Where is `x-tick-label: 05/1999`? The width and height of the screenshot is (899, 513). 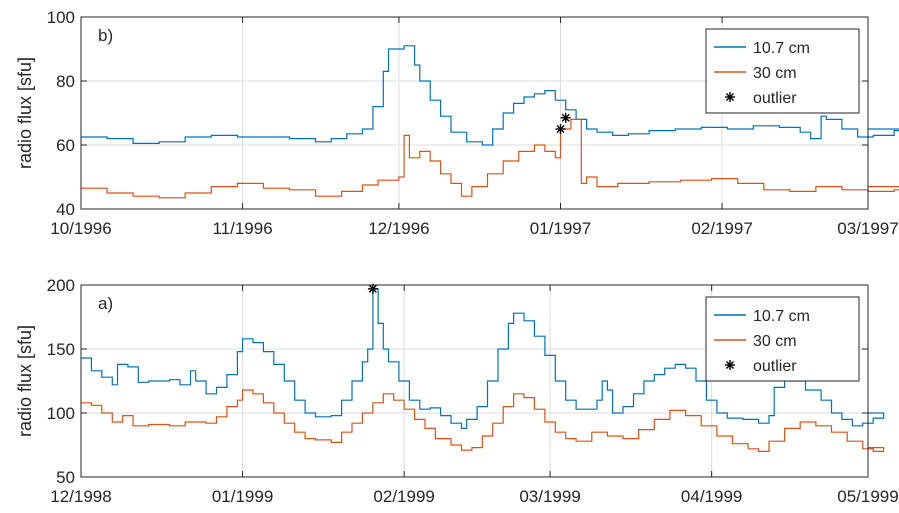
x-tick-label: 05/1999 is located at coordinates (867, 496).